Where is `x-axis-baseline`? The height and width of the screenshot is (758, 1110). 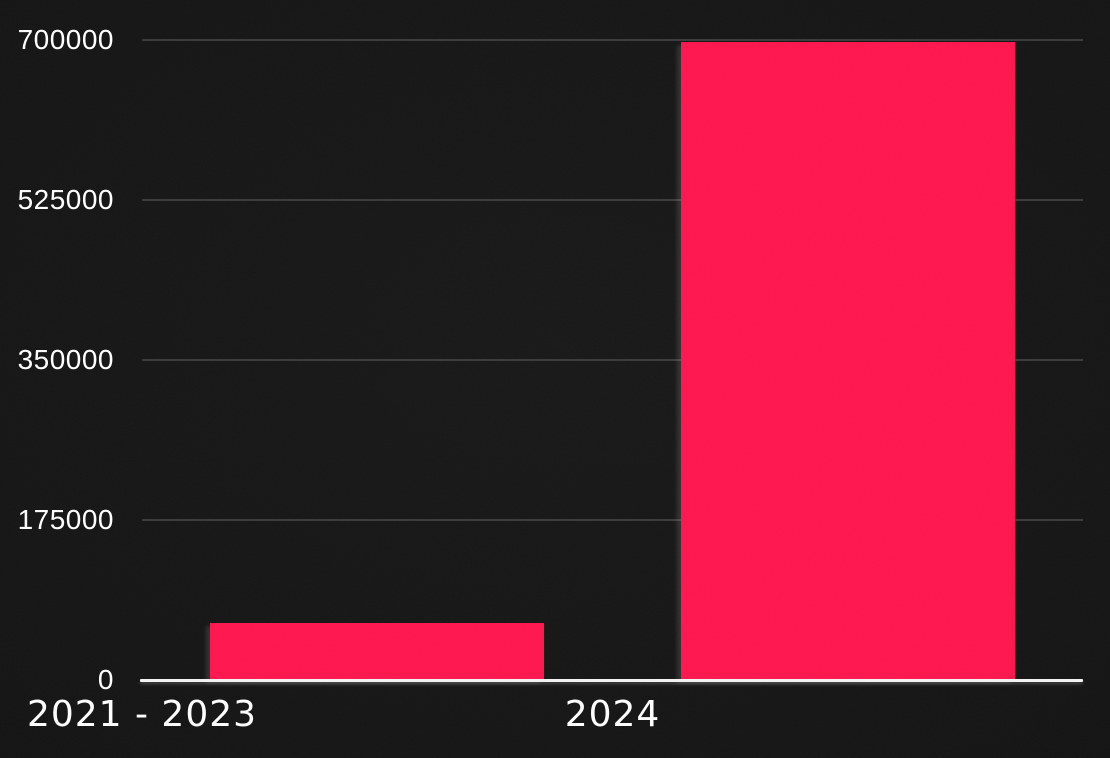
x-axis-baseline is located at coordinates (611, 680).